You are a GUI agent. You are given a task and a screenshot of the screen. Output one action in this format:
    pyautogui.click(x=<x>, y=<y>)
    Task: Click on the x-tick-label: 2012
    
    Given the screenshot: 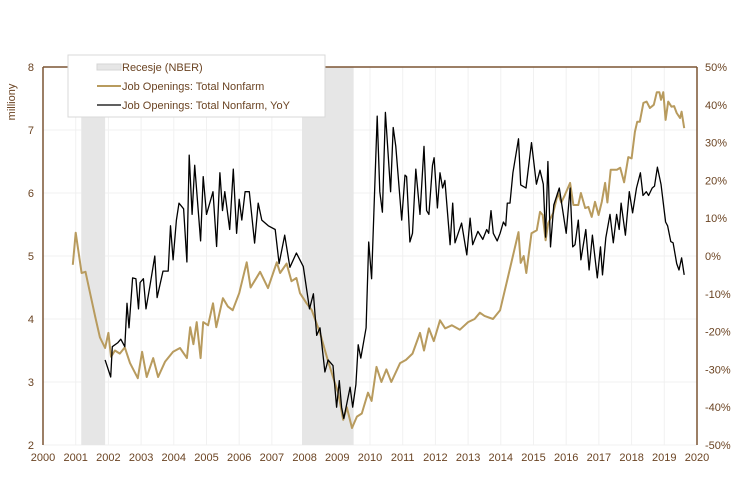 What is the action you would take?
    pyautogui.click(x=435, y=458)
    